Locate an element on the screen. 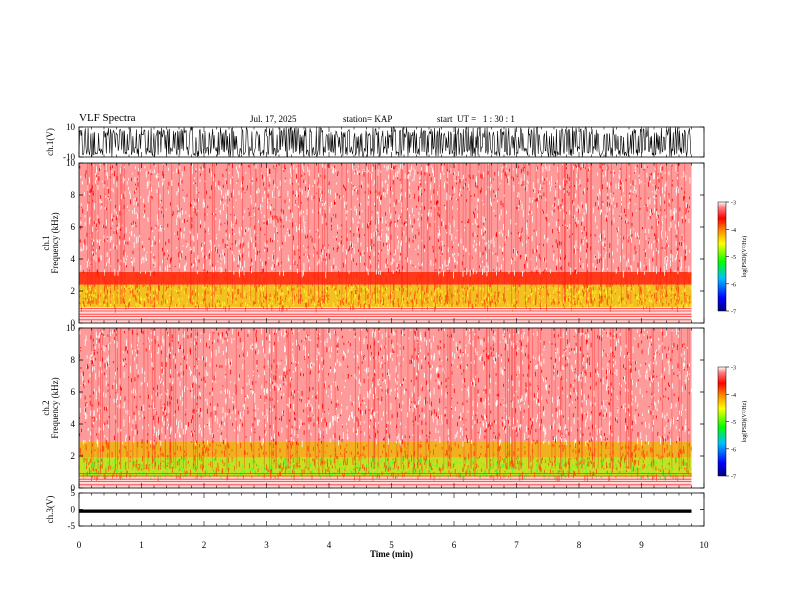  ch1-red-noise is located at coordinates (384, 220).